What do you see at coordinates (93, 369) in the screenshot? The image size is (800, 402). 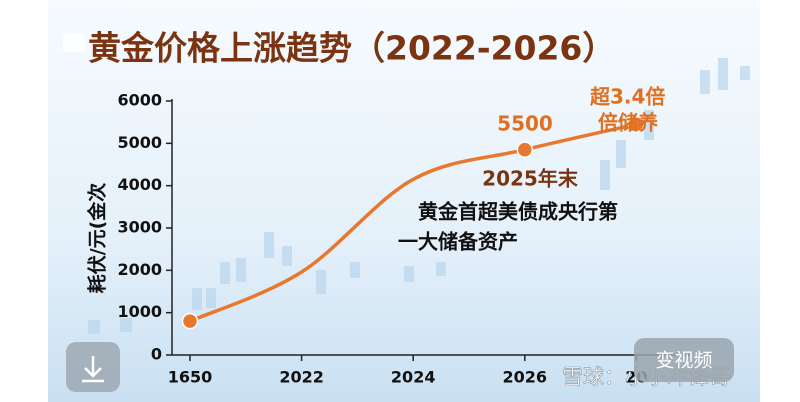 I see `download-icon` at bounding box center [93, 369].